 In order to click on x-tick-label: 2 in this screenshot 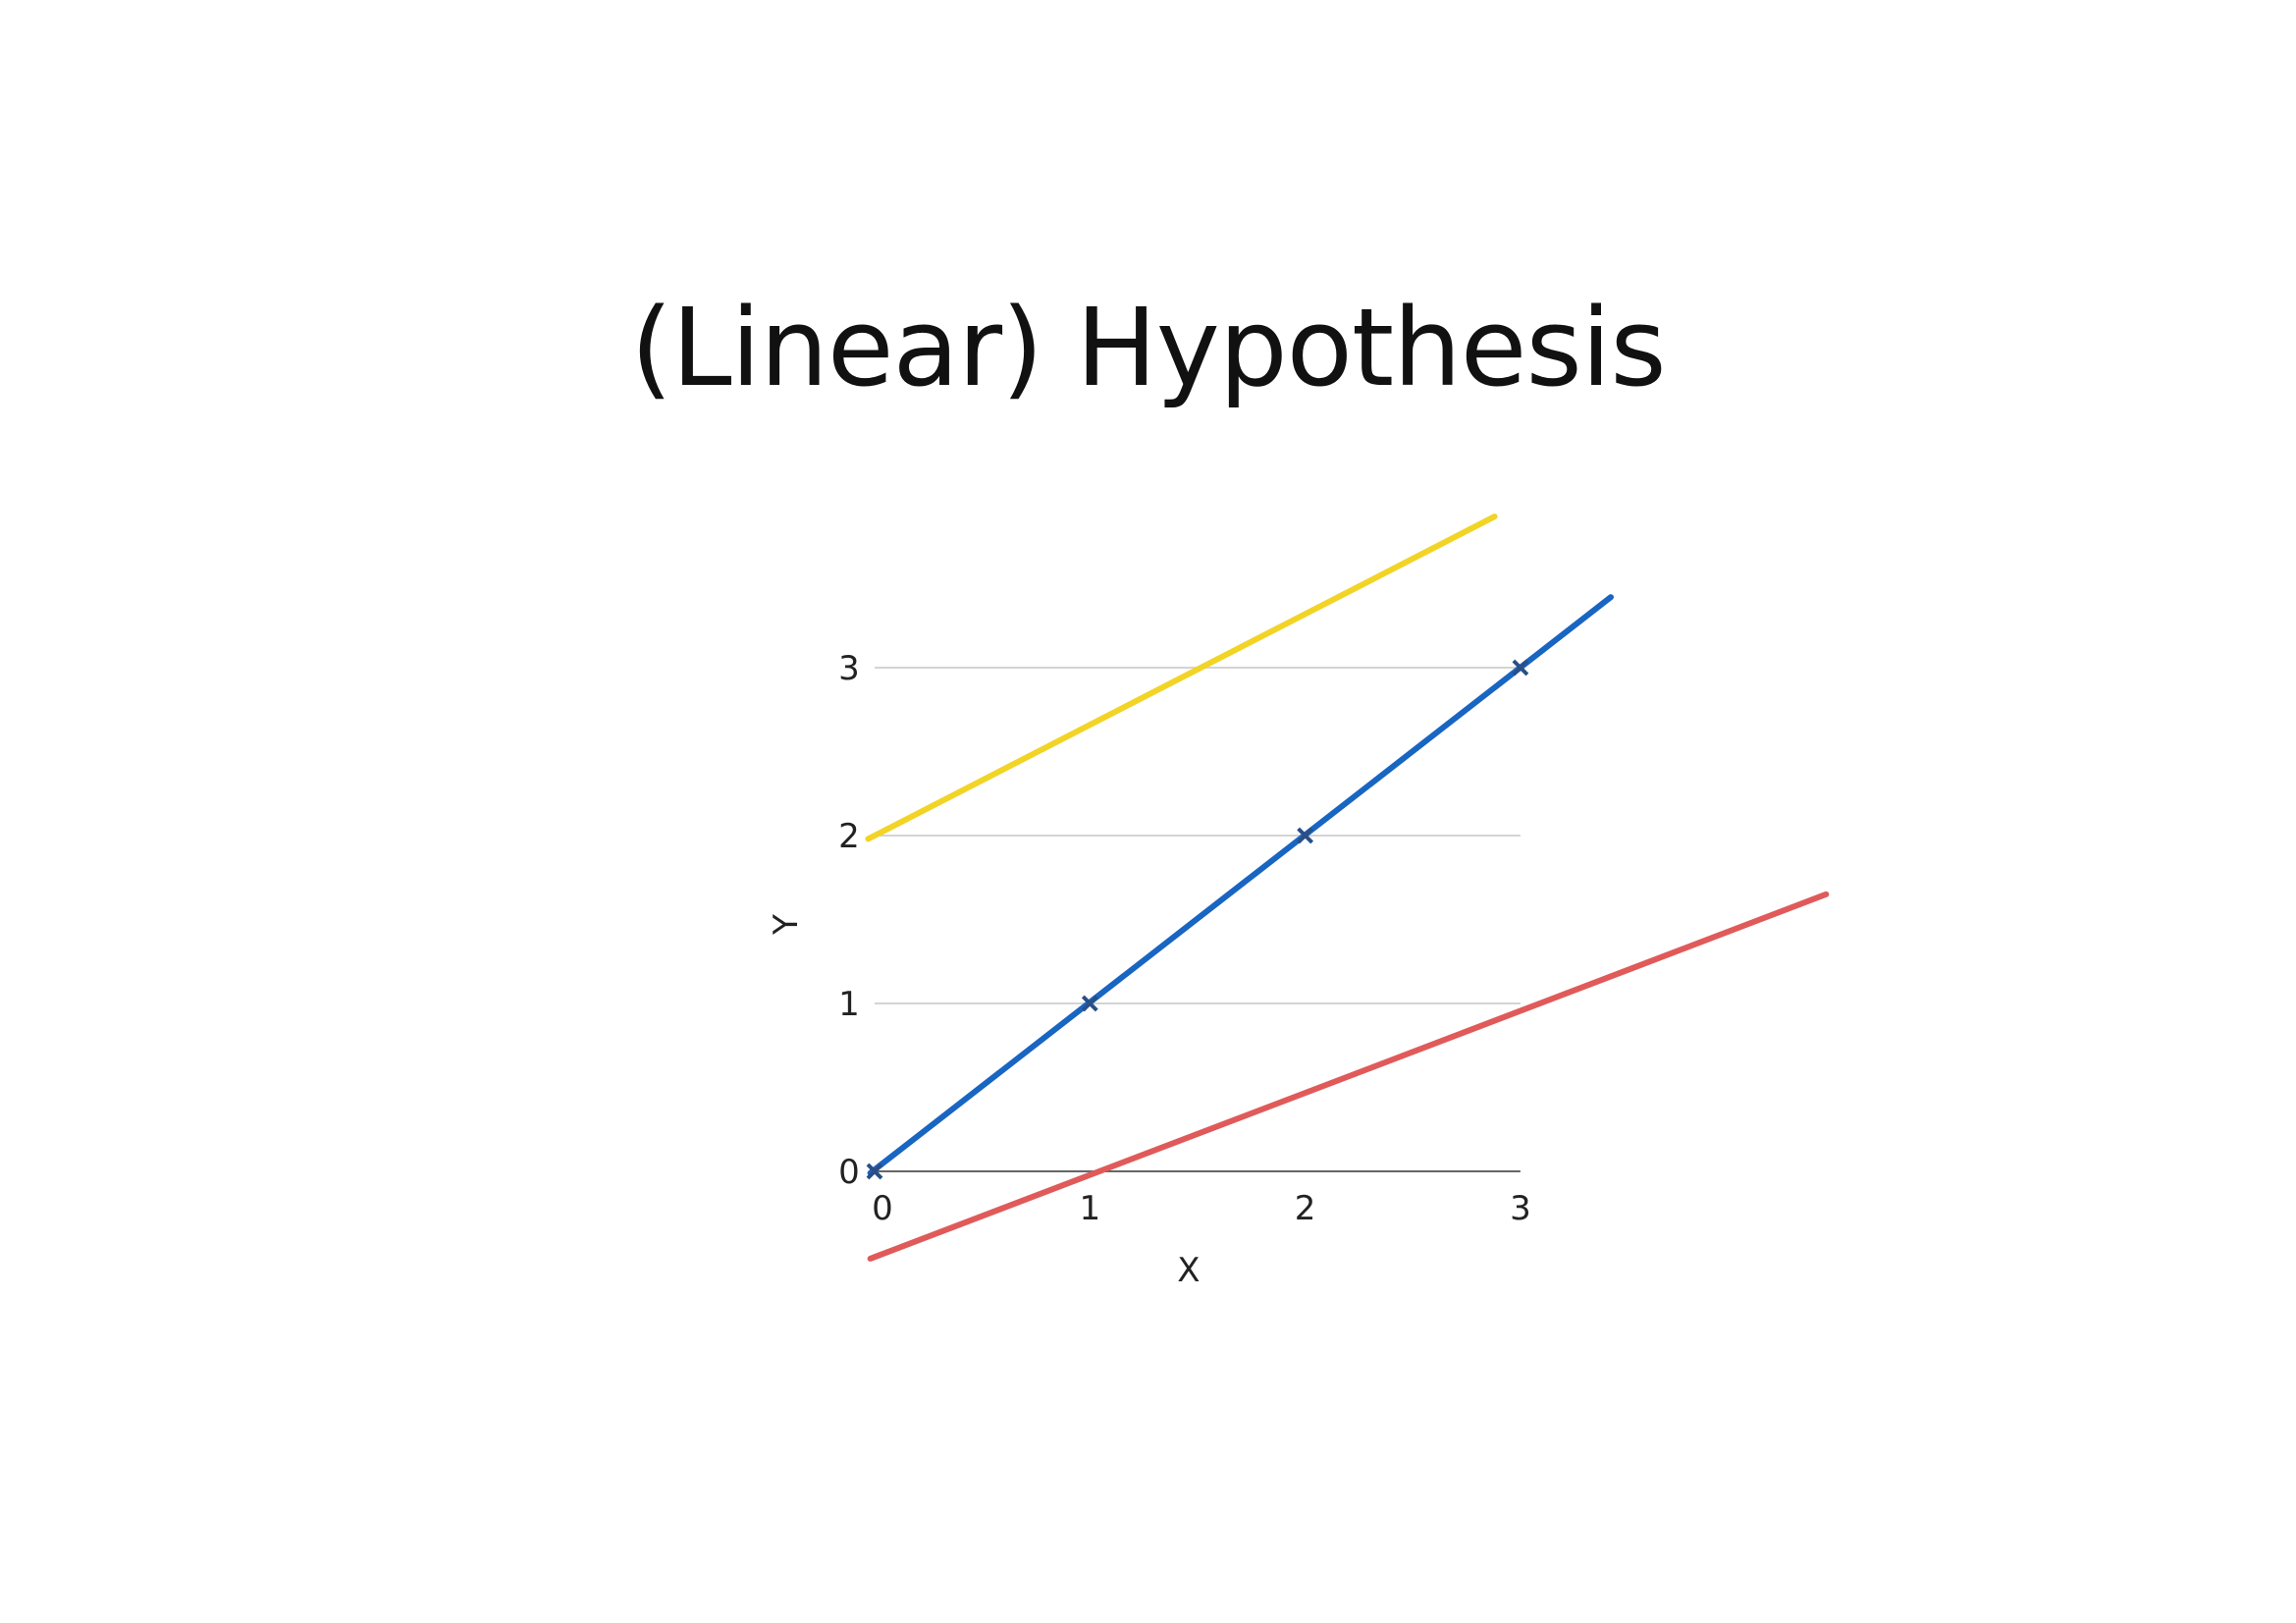, I will do `click(1306, 1208)`.